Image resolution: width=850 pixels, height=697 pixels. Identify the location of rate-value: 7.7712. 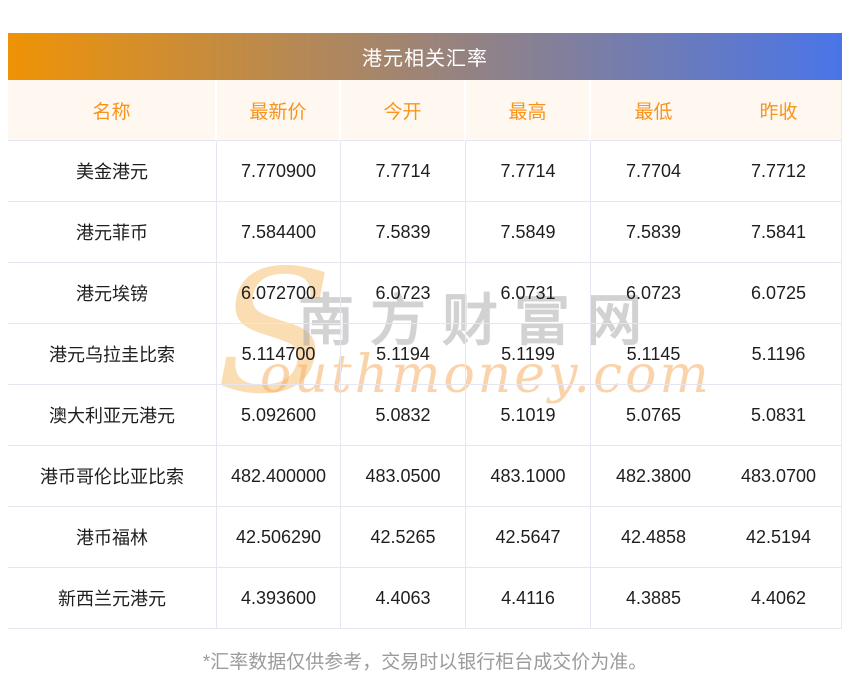
(778, 171).